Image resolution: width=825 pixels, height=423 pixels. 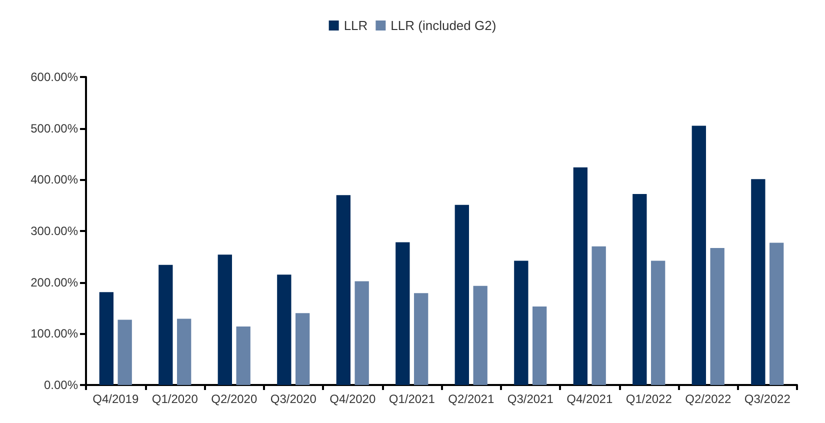 What do you see at coordinates (767, 399) in the screenshot?
I see `x-tick-label: Q3/2022` at bounding box center [767, 399].